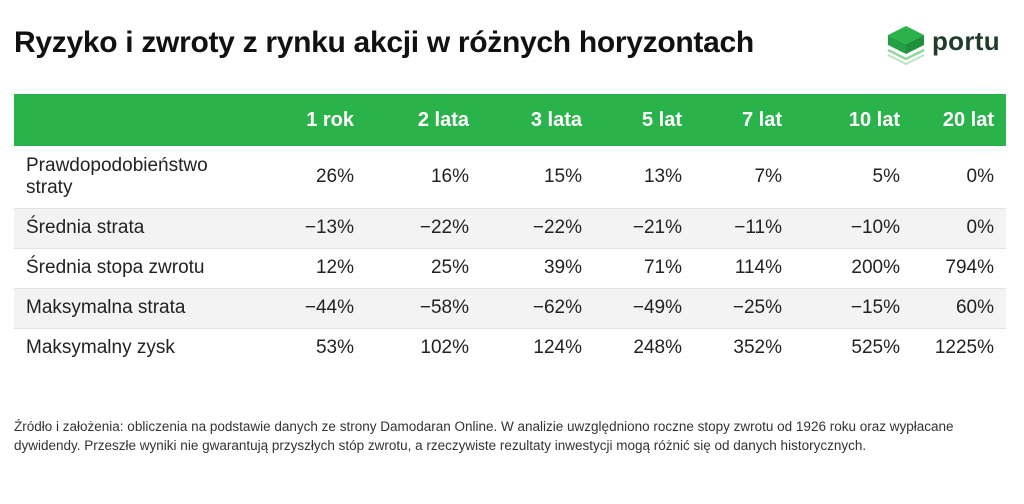 The image size is (1024, 504). Describe the element at coordinates (644, 268) in the screenshot. I see `table-cell: 71%` at that location.